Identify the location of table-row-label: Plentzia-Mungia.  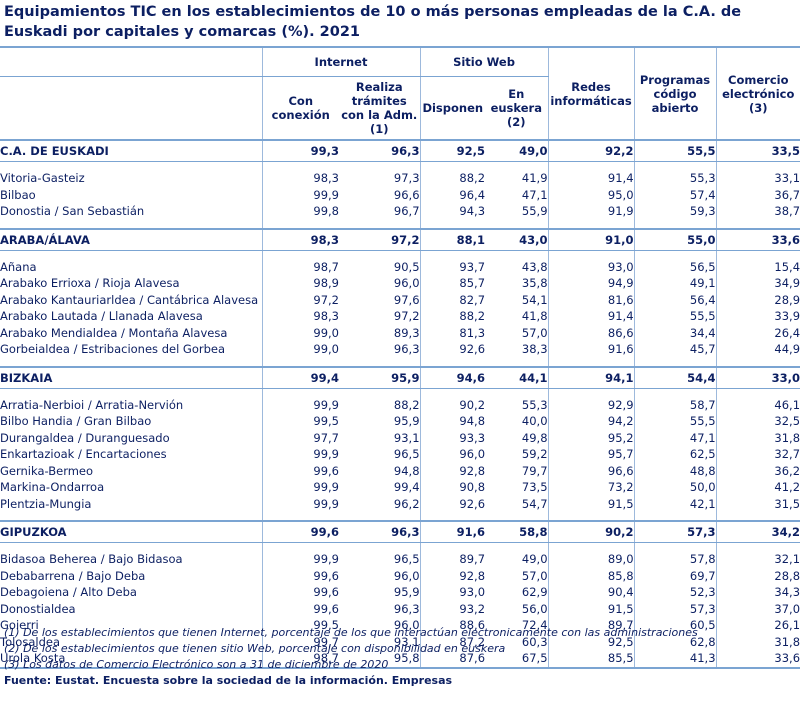
(46, 503).